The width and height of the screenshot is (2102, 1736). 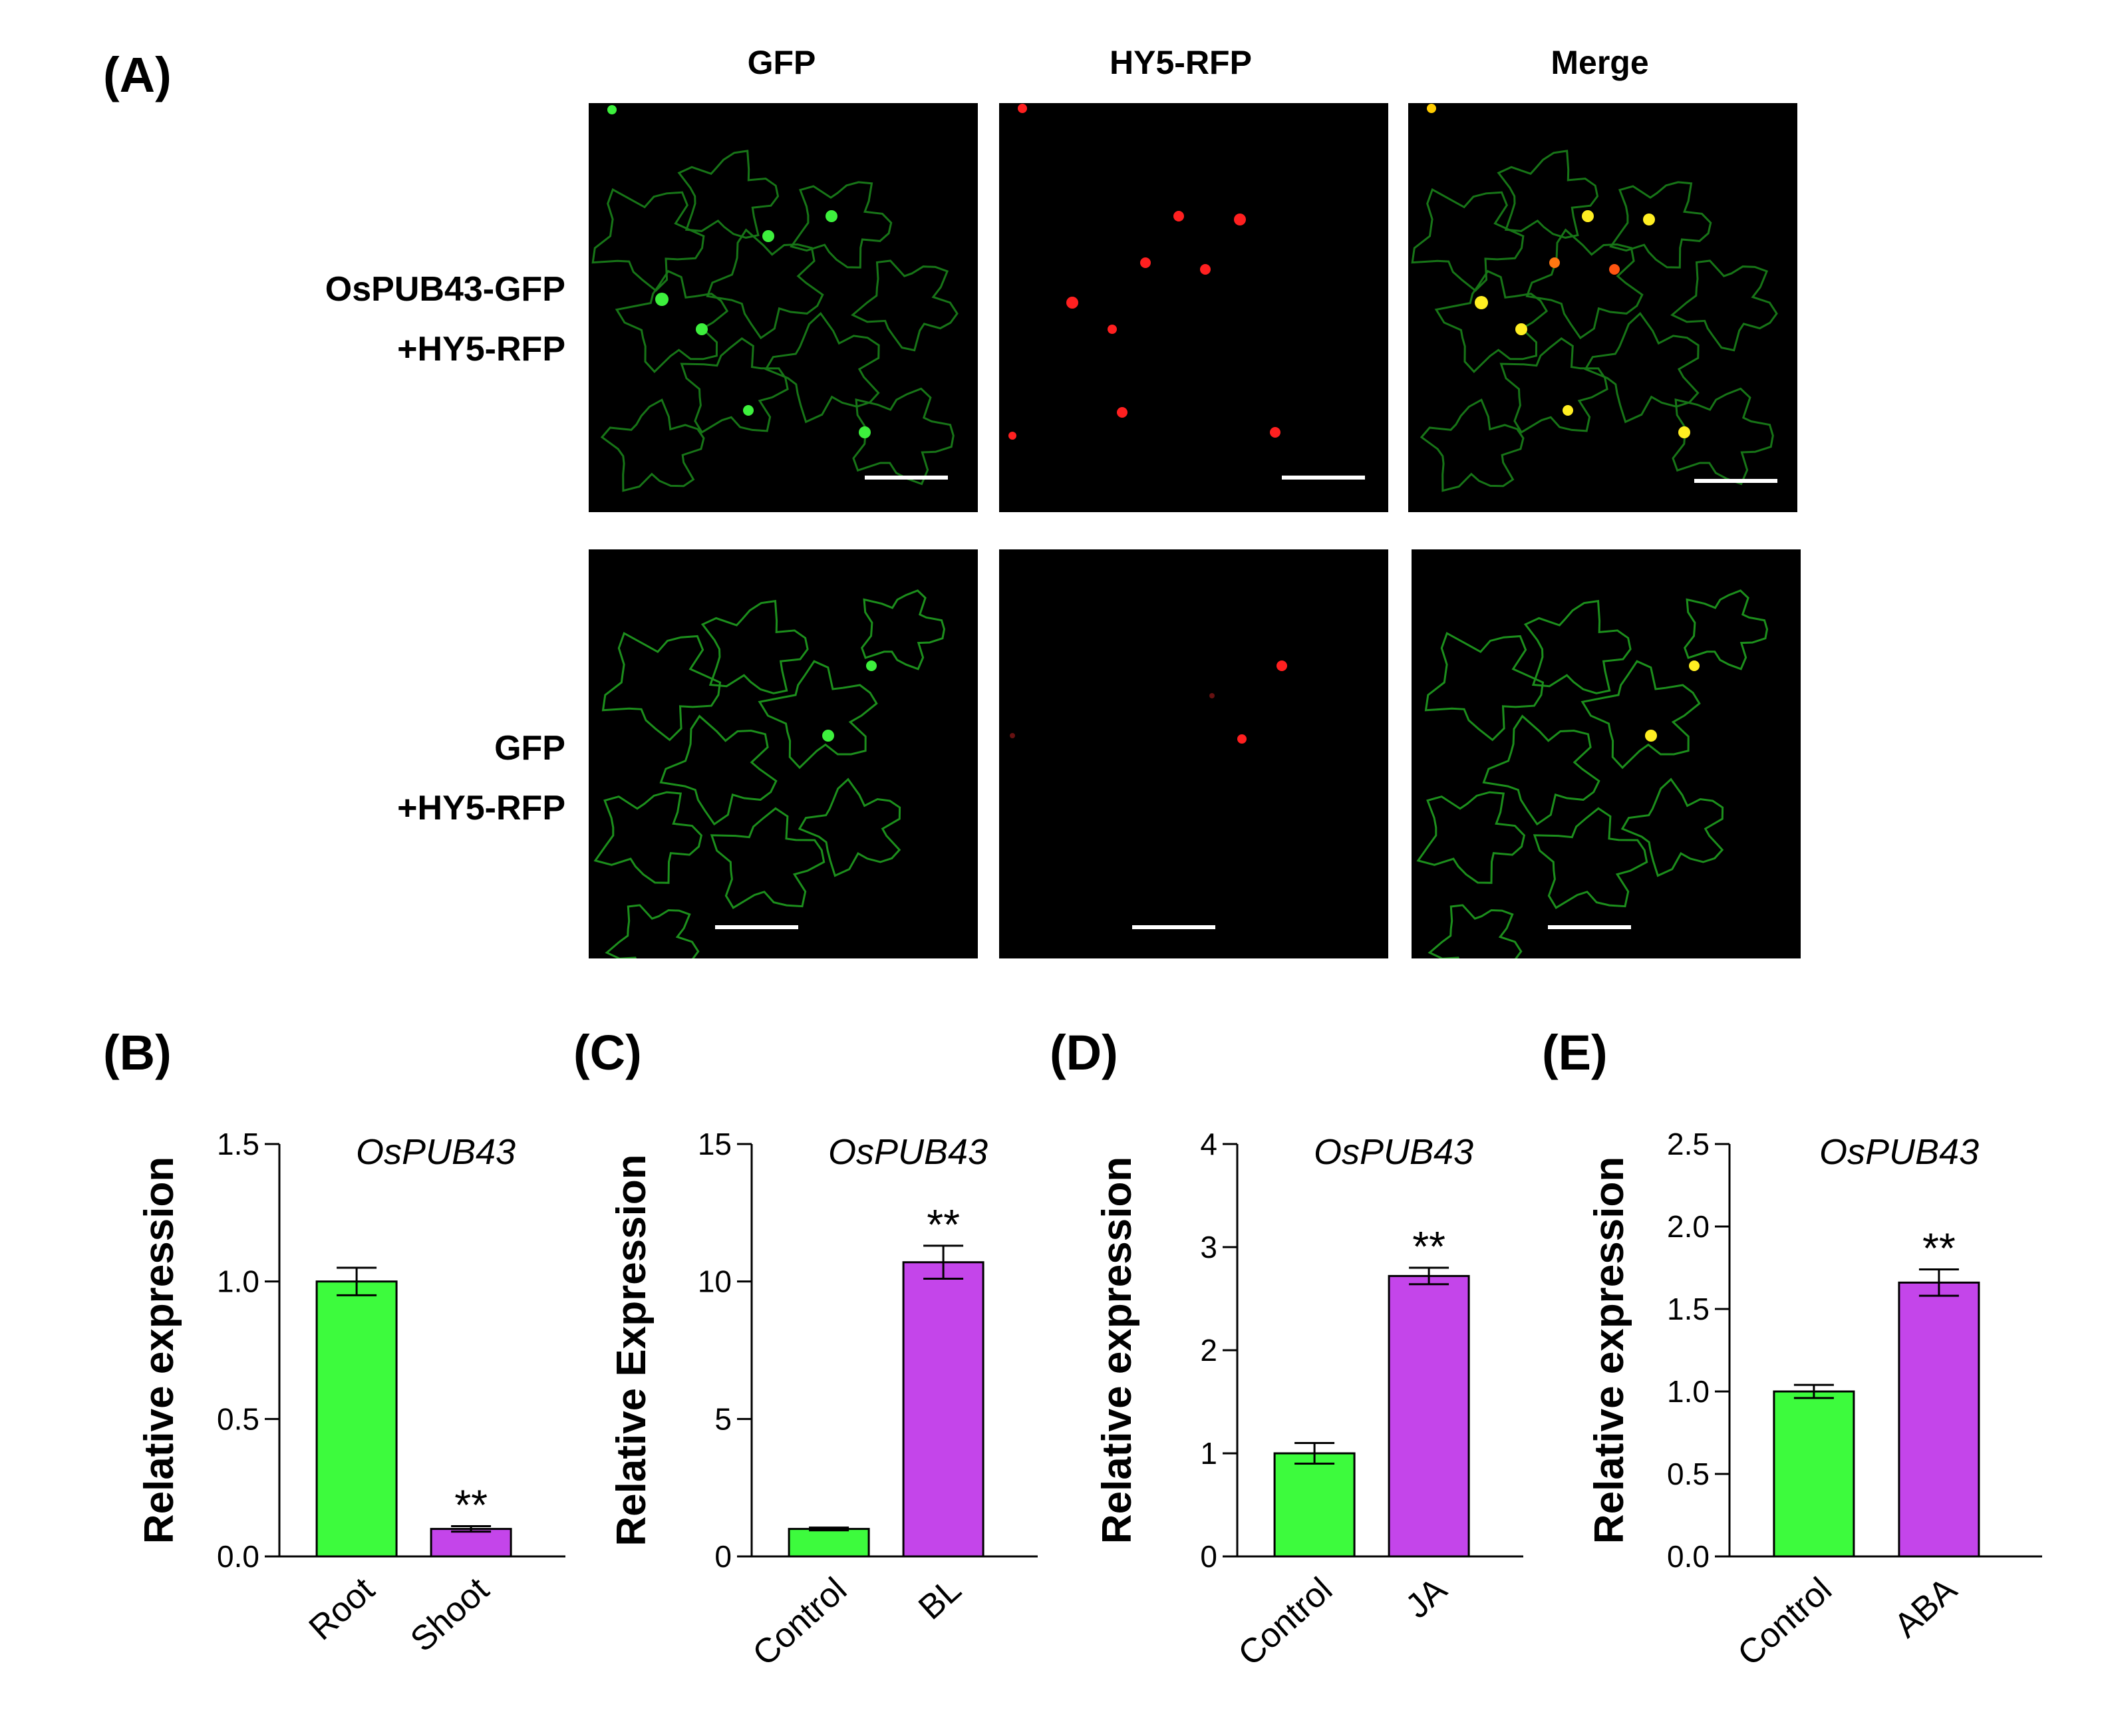 I want to click on panel-a-label: (A), so click(x=137, y=74).